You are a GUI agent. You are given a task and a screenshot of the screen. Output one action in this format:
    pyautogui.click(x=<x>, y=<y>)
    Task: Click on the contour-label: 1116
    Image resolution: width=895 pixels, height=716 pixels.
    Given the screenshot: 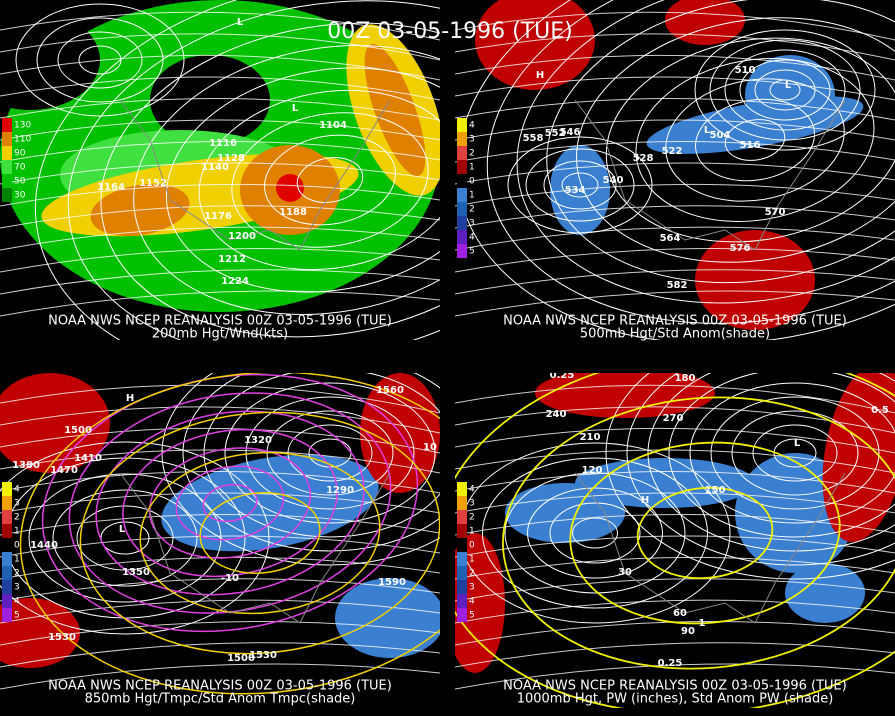 What is the action you would take?
    pyautogui.click(x=223, y=143)
    